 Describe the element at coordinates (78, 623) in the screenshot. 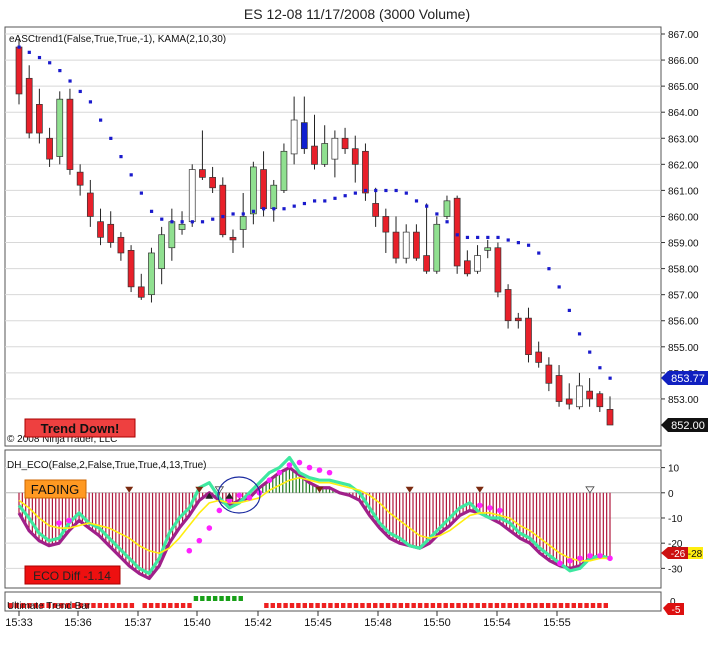

I see `time-tick-label: 15:36` at that location.